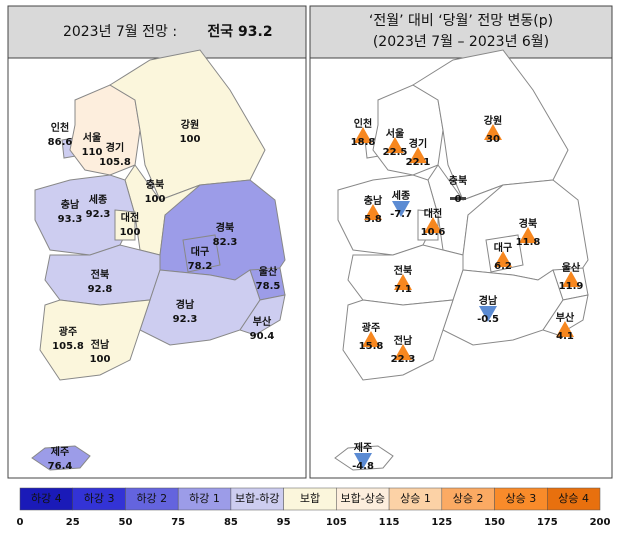 The height and width of the screenshot is (544, 620). Describe the element at coordinates (284, 522) in the screenshot. I see `legend-tick: 95` at that location.